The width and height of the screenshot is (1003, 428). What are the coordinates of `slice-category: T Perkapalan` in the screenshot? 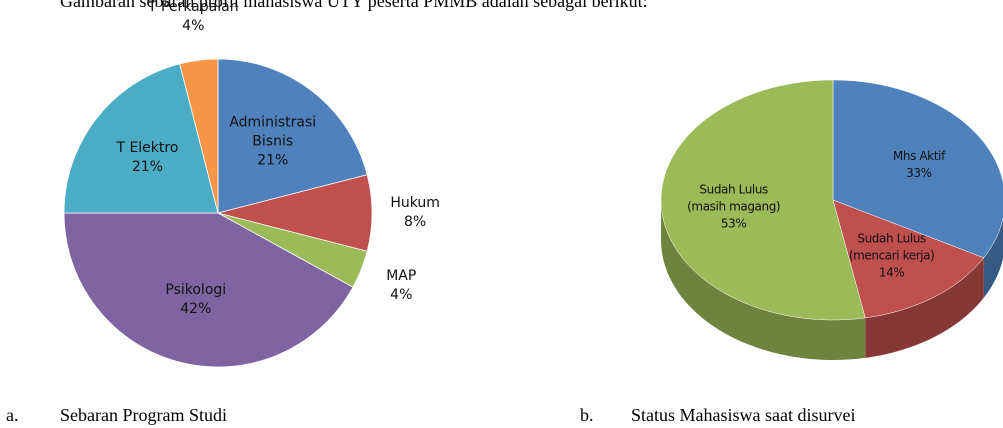 It's located at (193, 8).